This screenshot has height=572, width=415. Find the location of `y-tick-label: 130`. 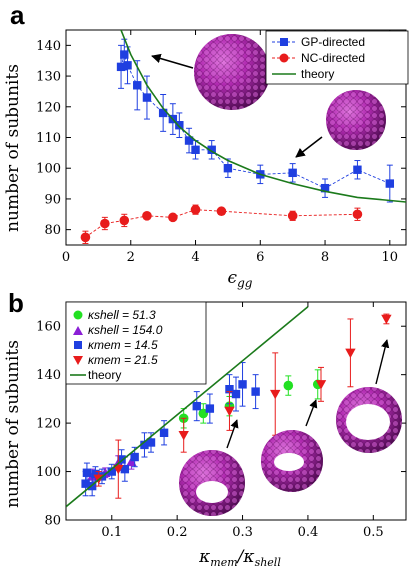

y-tick-label: 130 is located at coordinates (48, 77).